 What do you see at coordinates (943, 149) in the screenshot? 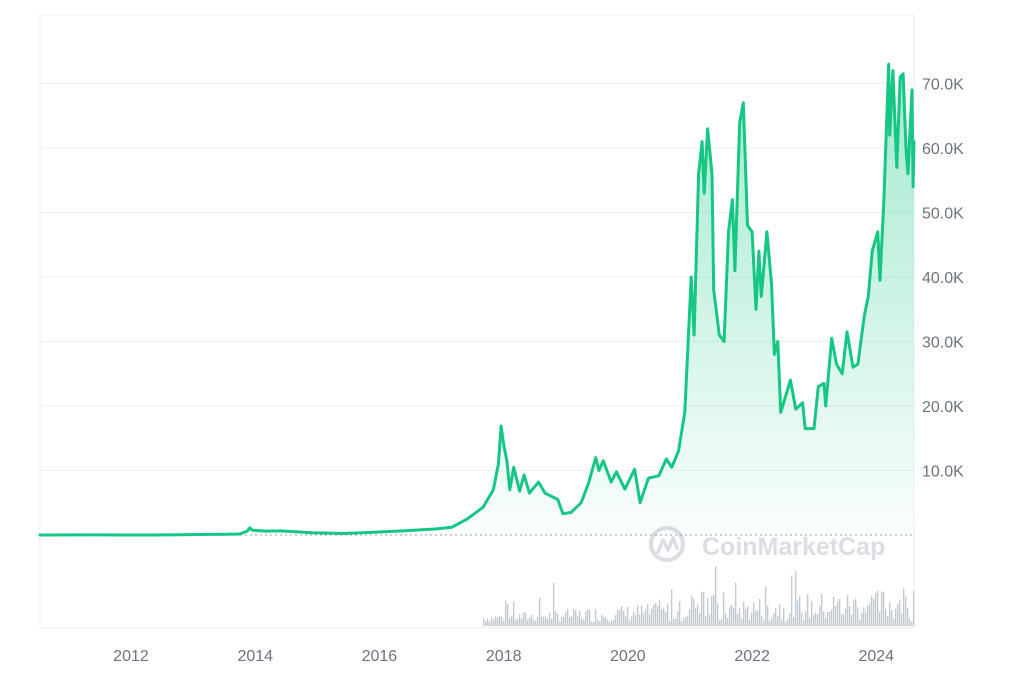
I see `y-tick-label: 60.0K` at bounding box center [943, 149].